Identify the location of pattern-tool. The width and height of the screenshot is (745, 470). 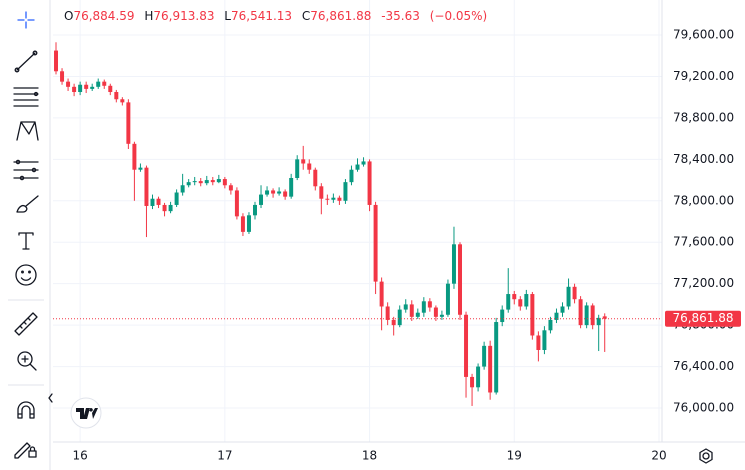
(27, 131).